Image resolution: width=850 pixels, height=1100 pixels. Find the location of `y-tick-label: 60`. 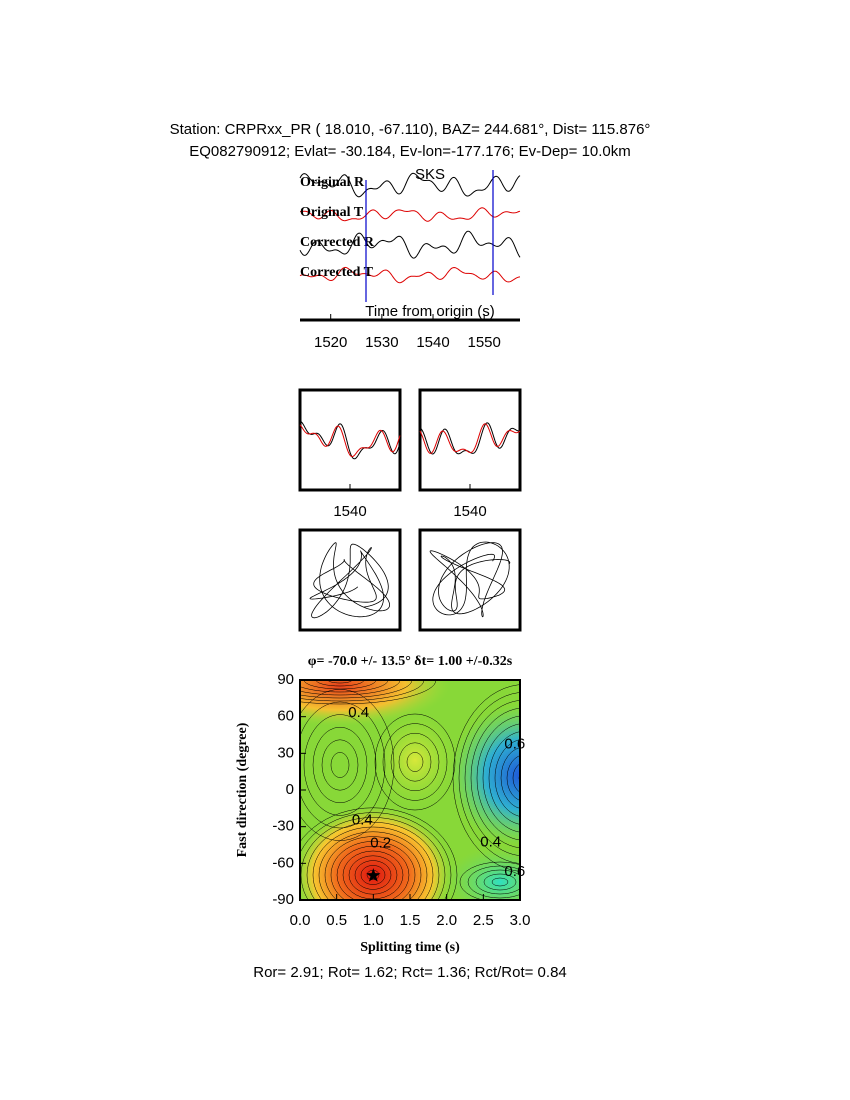

y-tick-label: 60 is located at coordinates (285, 716).